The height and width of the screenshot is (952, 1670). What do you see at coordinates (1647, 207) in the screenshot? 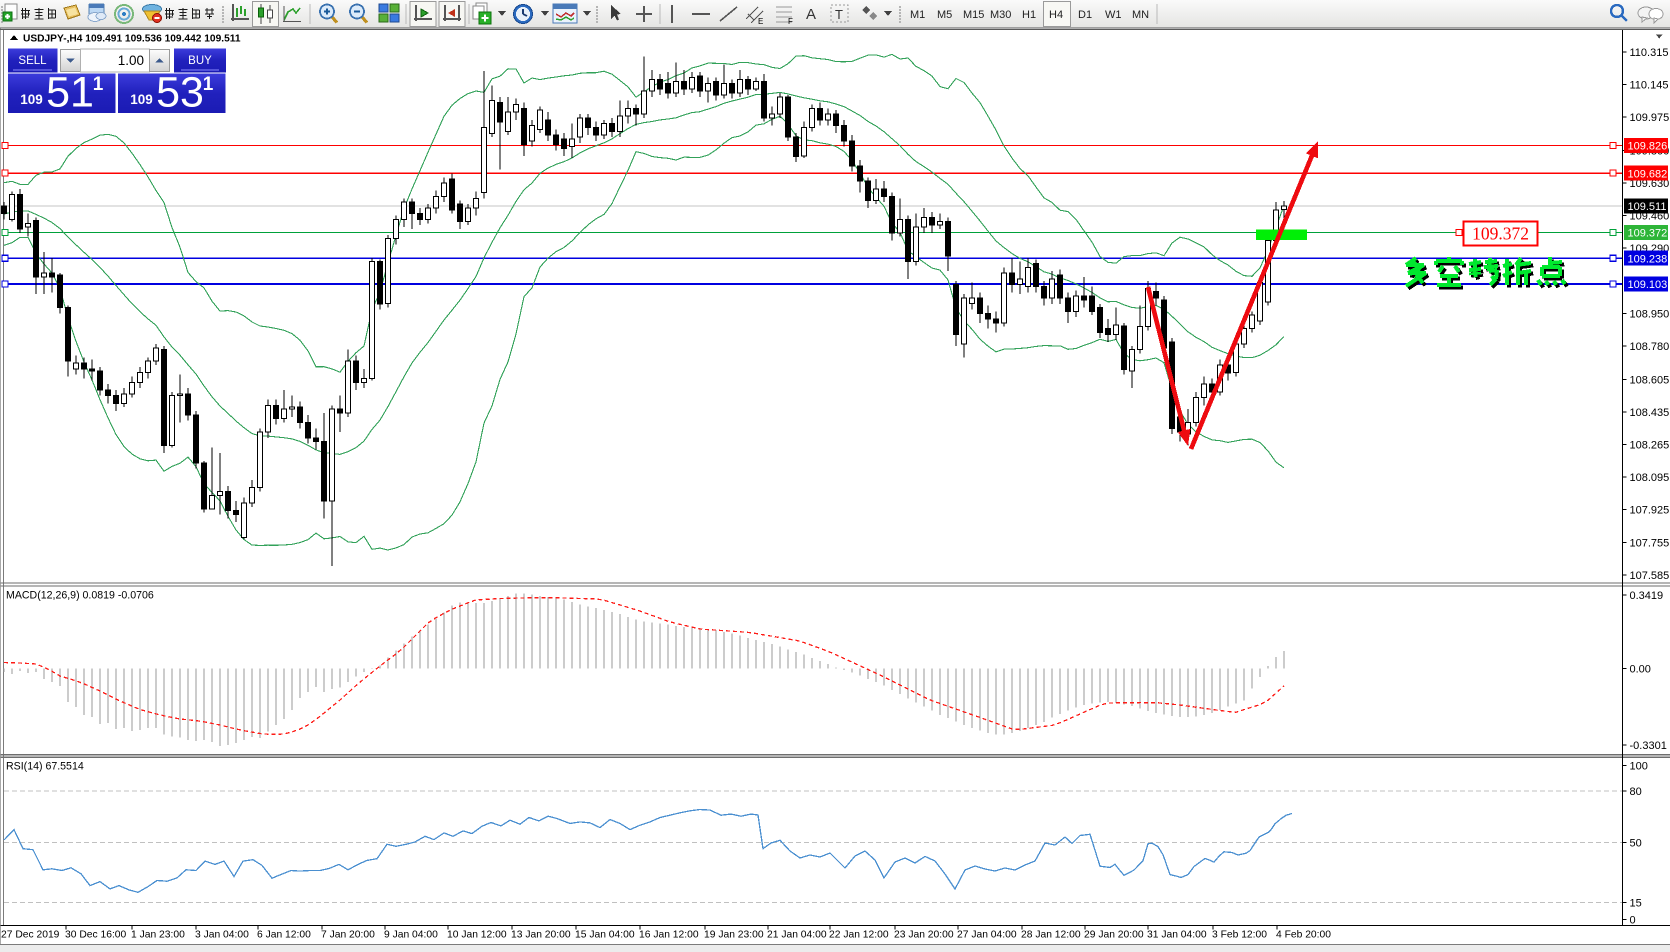
I see `svg-text: 109.511` at bounding box center [1647, 207].